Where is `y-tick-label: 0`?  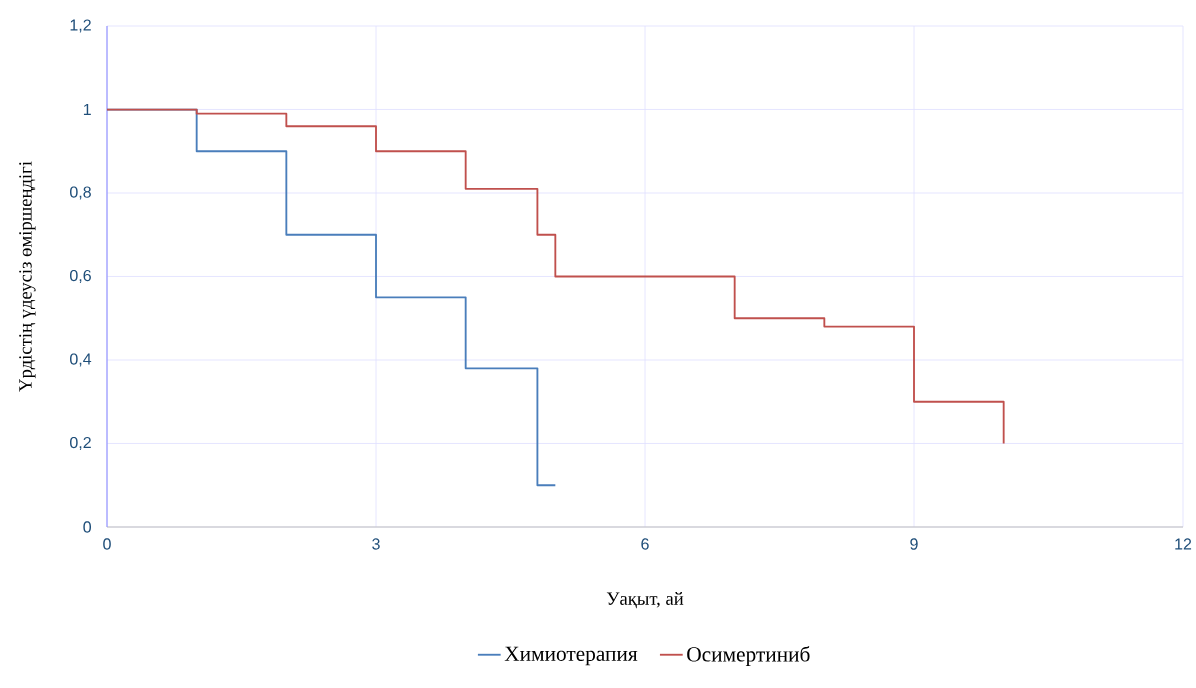 y-tick-label: 0 is located at coordinates (87, 527).